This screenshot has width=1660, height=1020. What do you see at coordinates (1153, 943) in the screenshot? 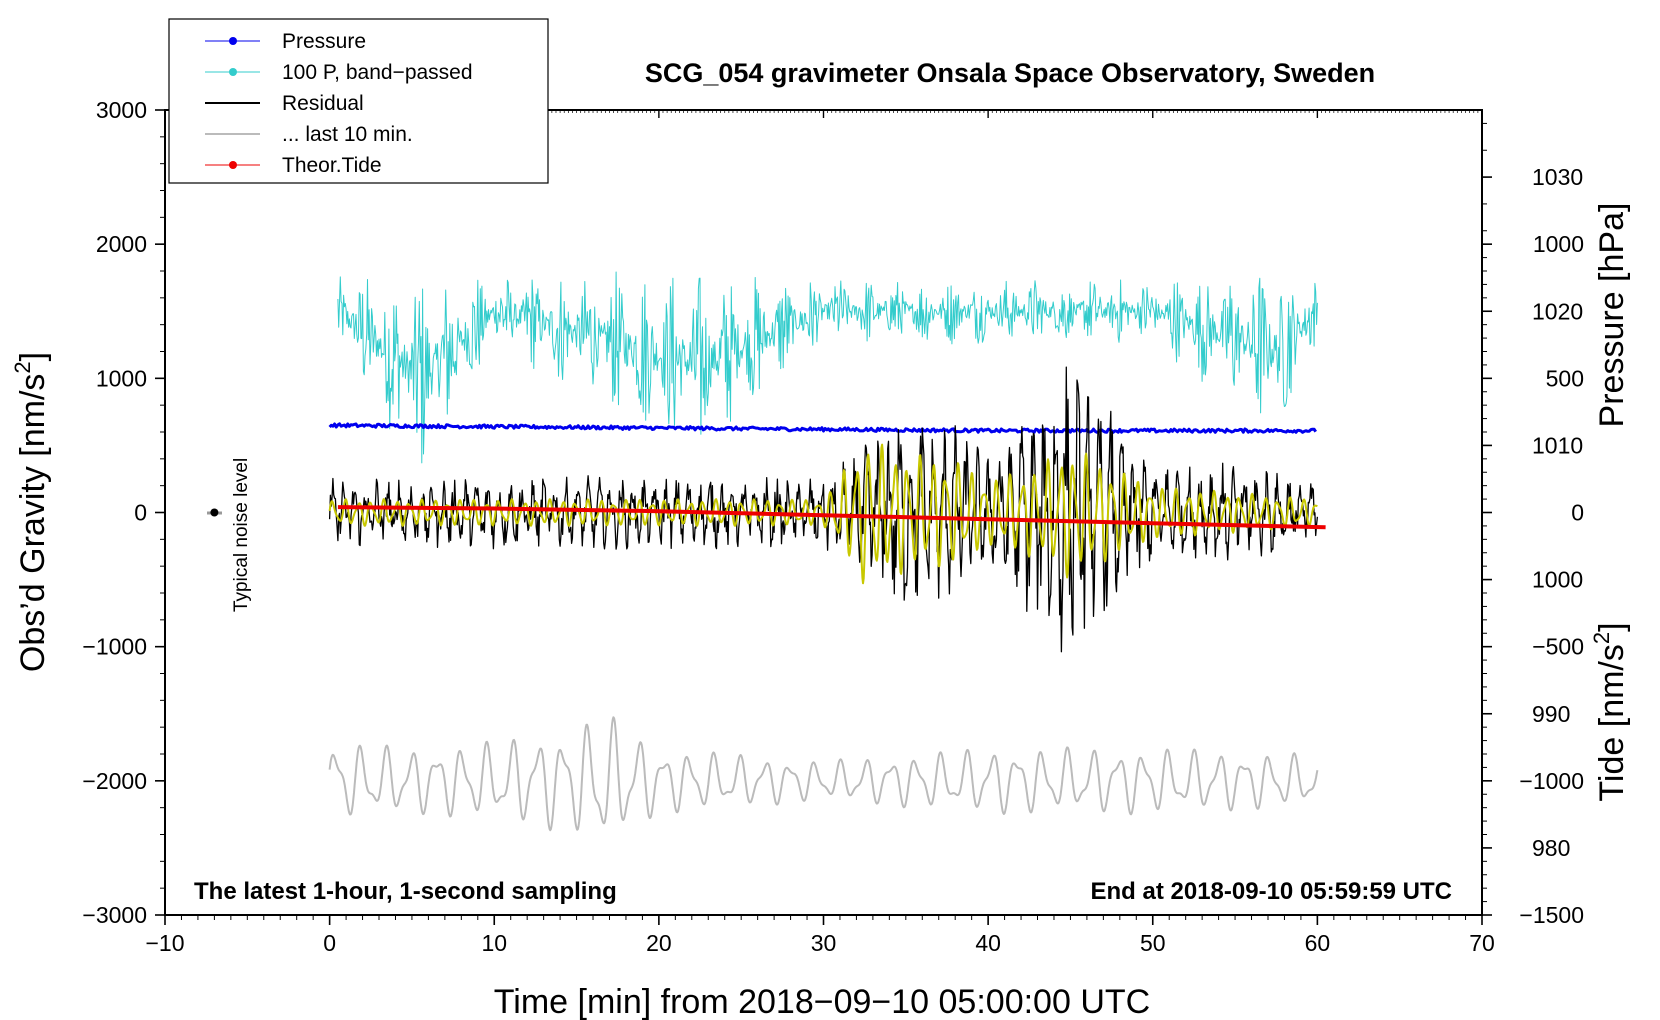
I see `x-tick-label: 50` at bounding box center [1153, 943].